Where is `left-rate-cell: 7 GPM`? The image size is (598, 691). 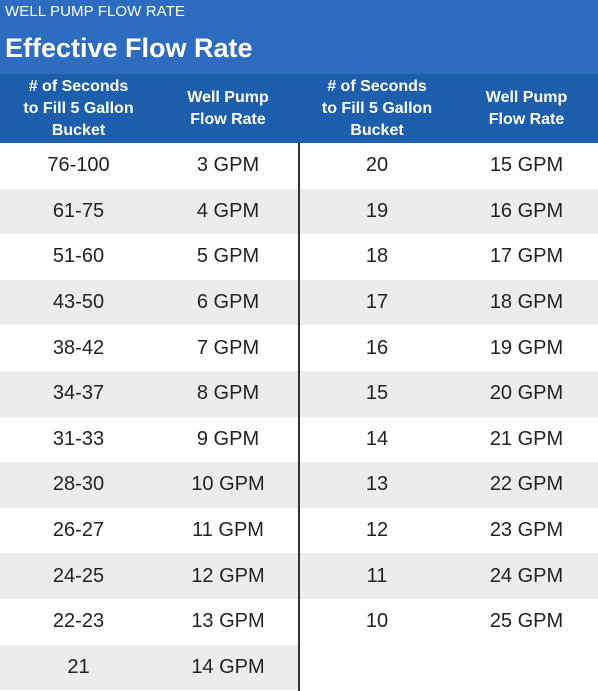
left-rate-cell: 7 GPM is located at coordinates (228, 347).